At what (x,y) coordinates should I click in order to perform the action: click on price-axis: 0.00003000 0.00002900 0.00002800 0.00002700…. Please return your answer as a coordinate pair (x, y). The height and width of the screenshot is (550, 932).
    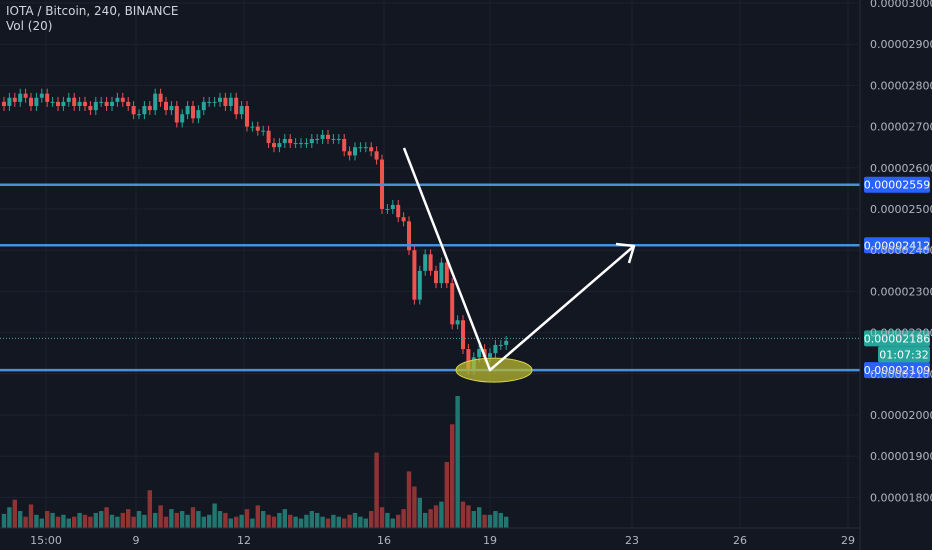
    Looking at the image, I should click on (895, 275).